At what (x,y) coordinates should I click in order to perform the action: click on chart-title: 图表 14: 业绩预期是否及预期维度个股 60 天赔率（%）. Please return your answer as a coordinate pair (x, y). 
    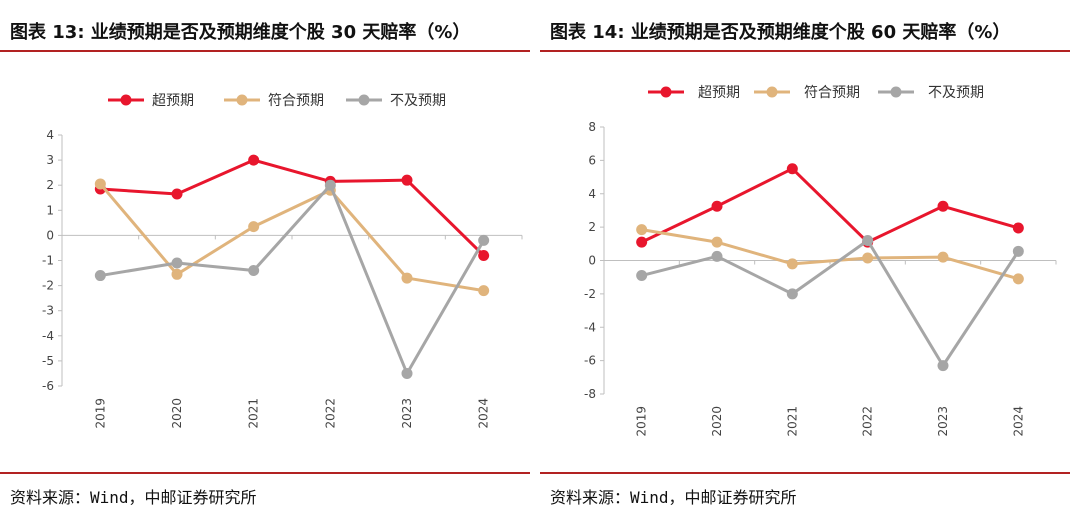
    Looking at the image, I should click on (780, 32).